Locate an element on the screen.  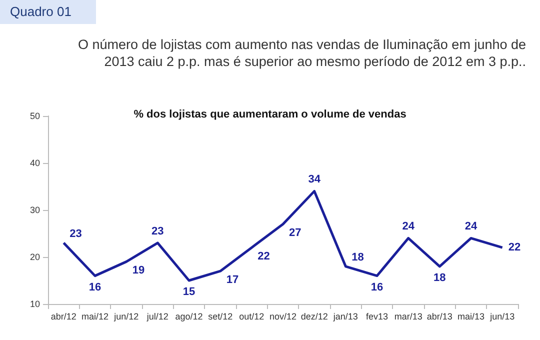
y-tick-label: 50 is located at coordinates (35, 116).